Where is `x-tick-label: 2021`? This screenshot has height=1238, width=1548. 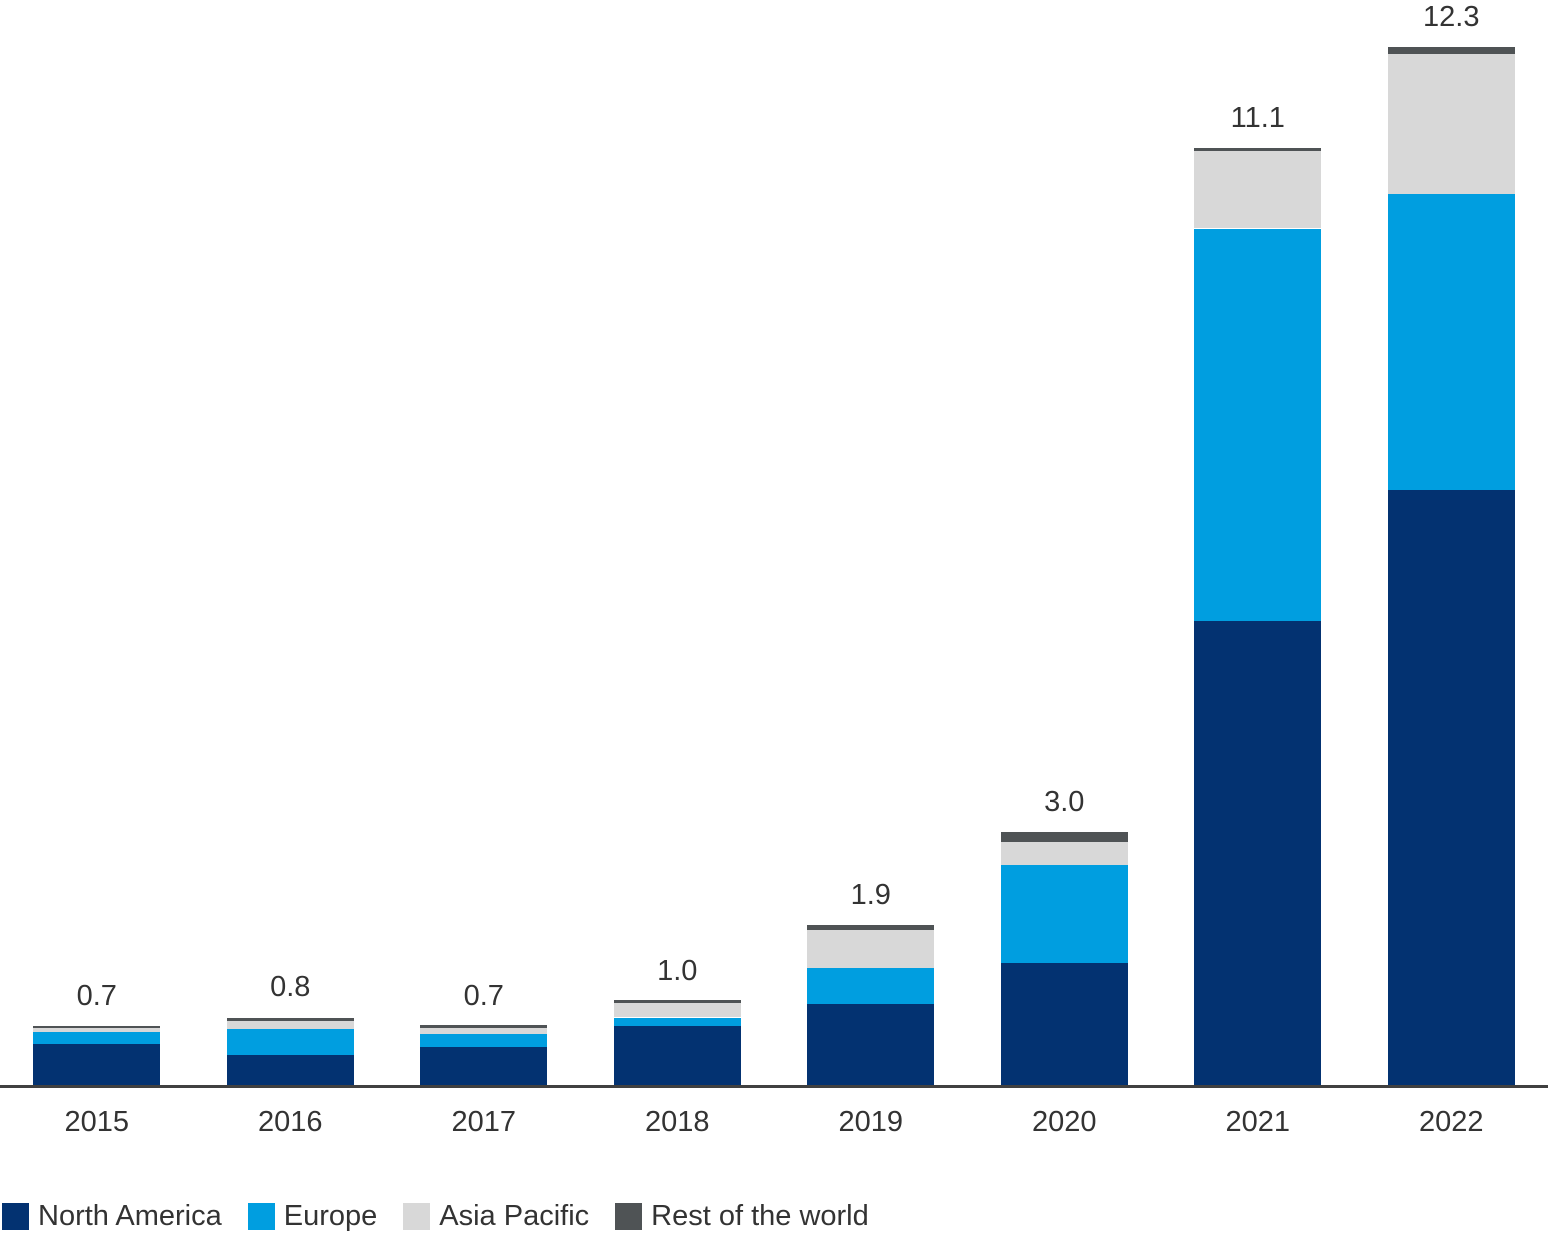
x-tick-label: 2021 is located at coordinates (1257, 1122).